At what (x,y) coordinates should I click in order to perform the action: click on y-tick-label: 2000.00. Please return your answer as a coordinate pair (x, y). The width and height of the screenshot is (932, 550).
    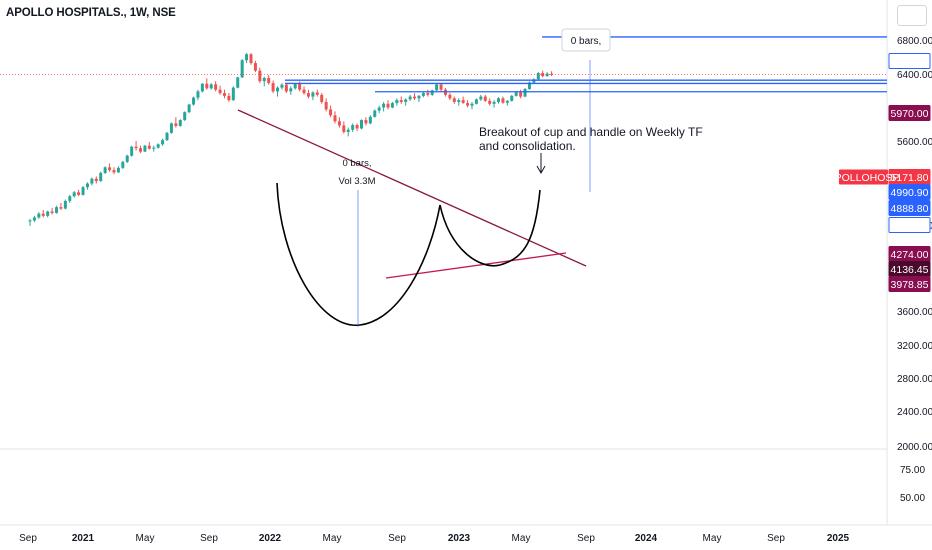
    Looking at the image, I should click on (914, 447).